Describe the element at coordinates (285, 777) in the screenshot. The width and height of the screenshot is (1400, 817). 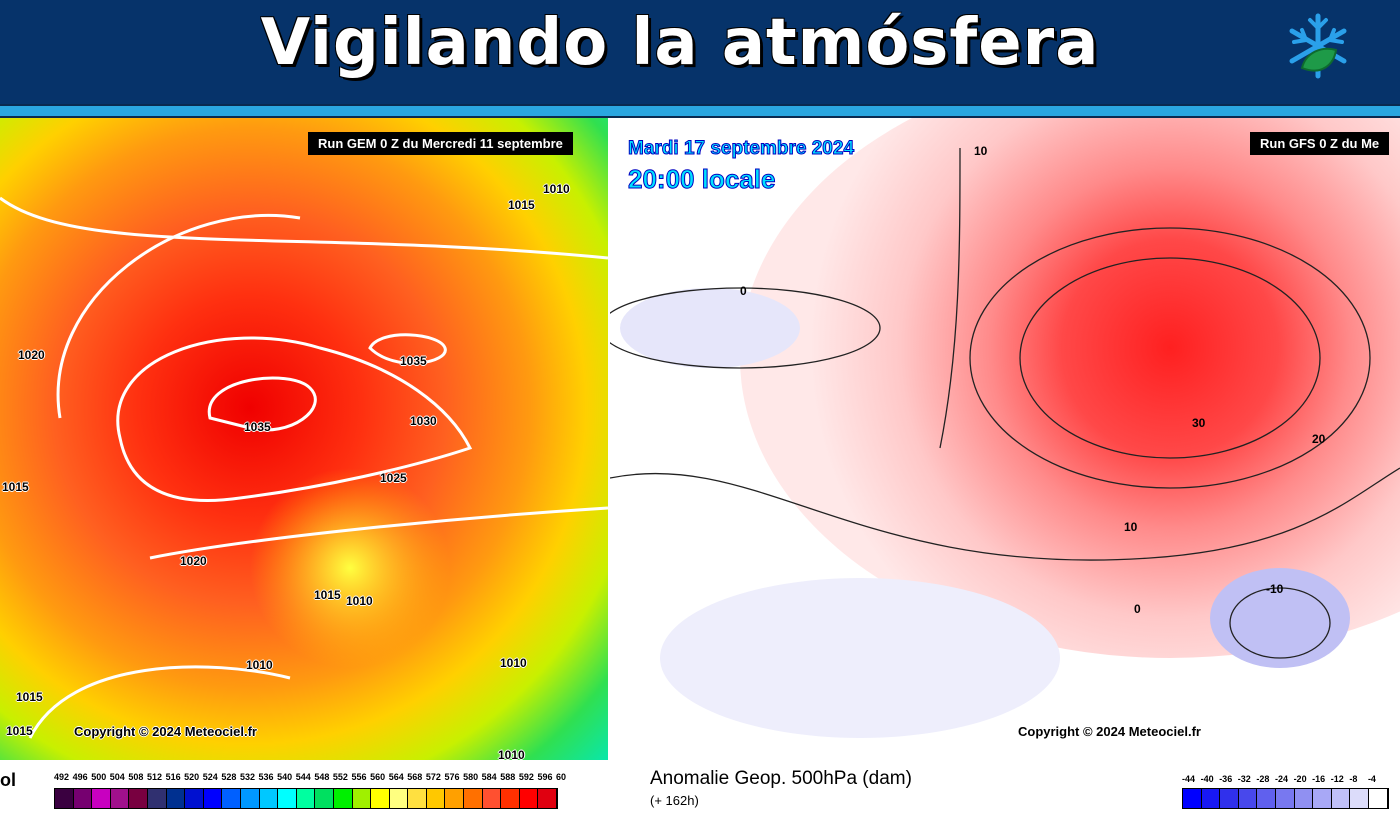
I see `legend-tick: 540` at that location.